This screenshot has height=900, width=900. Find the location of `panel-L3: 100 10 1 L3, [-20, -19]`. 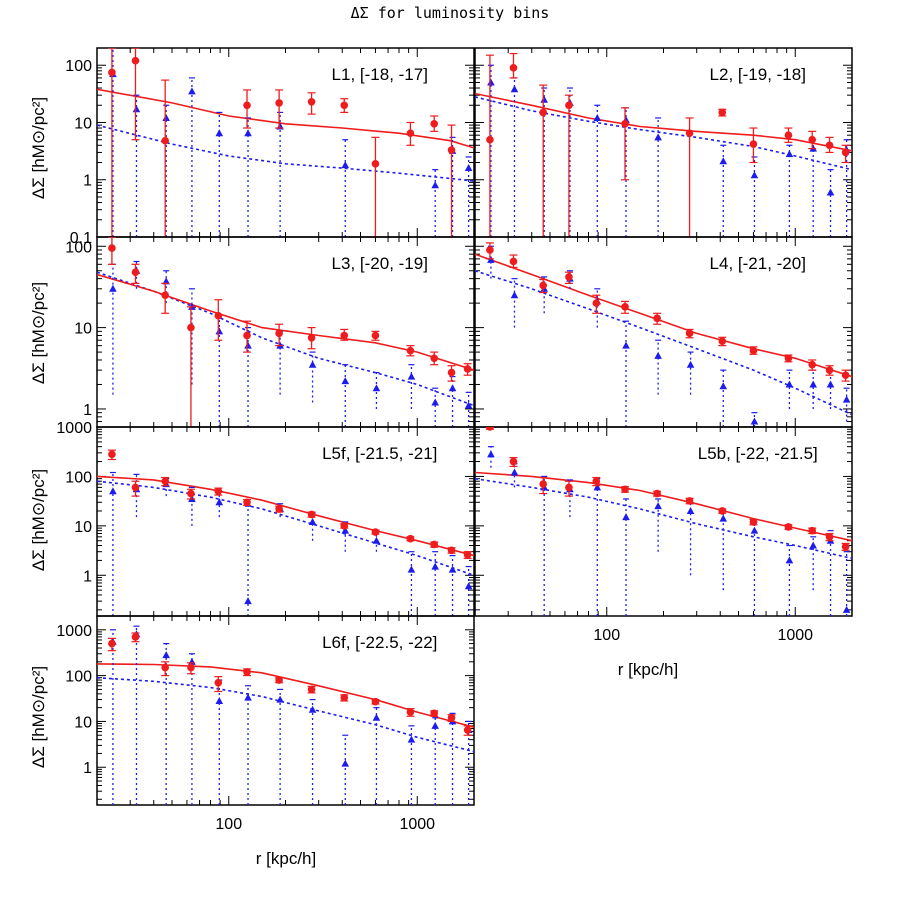

panel-L3: 100 10 1 L3, [-20, -19] is located at coordinates (270, 332).